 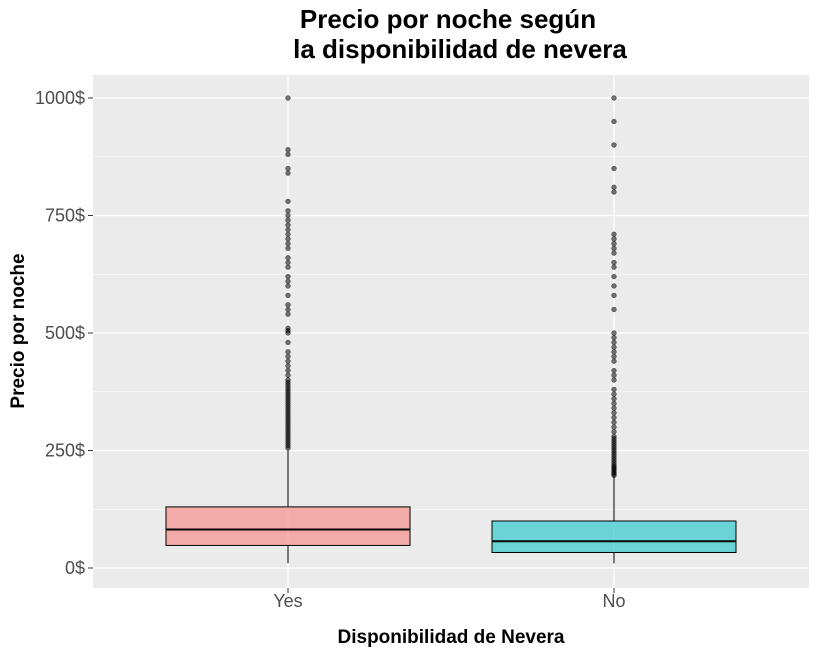 I want to click on y-axis-title: Precio por noche, so click(x=18, y=330).